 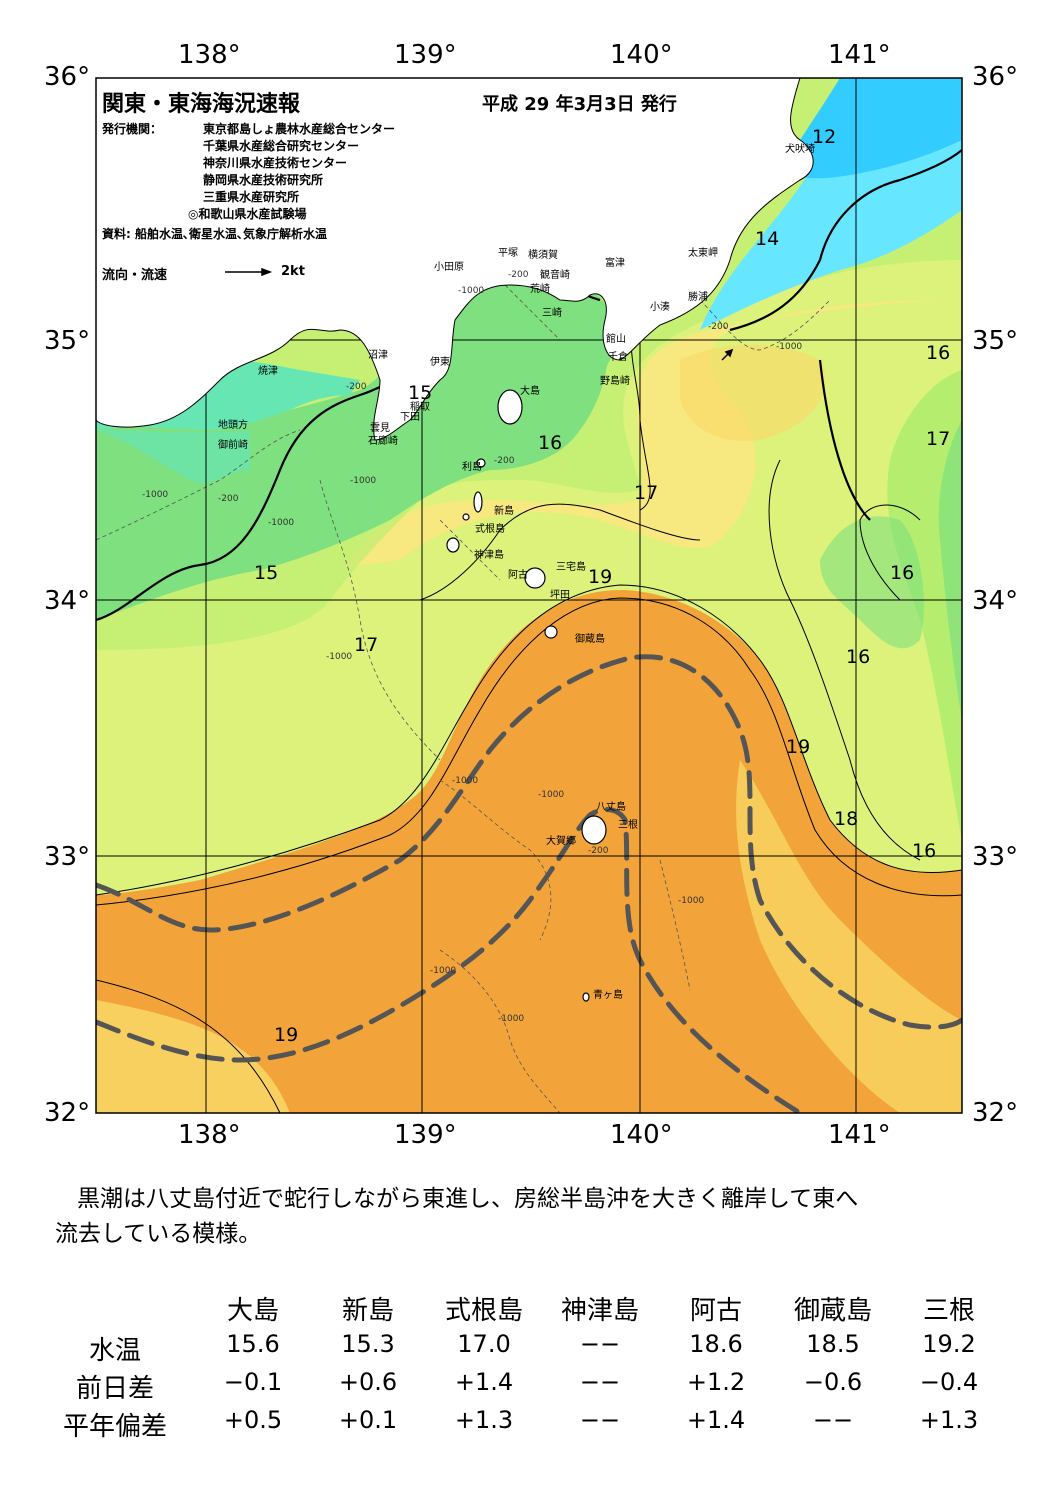 What do you see at coordinates (716, 1382) in the screenshot?
I see `table-cell: +1.2` at bounding box center [716, 1382].